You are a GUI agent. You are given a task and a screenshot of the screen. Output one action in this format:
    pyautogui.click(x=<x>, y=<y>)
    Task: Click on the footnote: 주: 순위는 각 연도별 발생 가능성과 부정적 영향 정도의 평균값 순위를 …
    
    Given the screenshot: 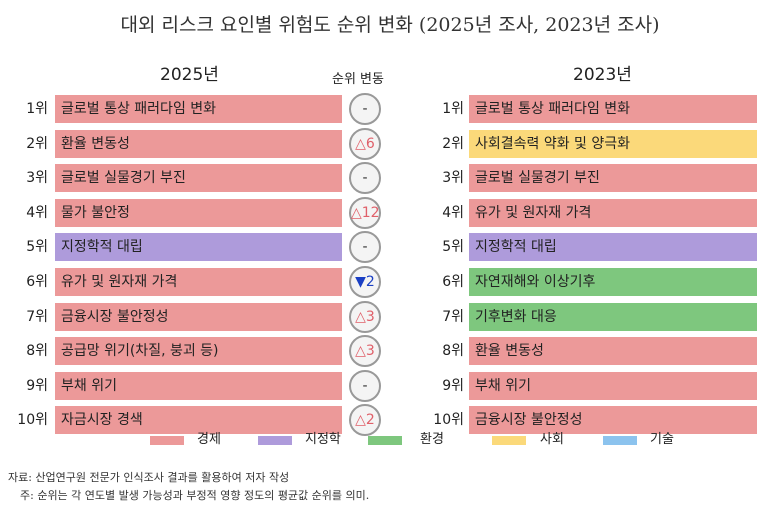 What is the action you would take?
    pyautogui.click(x=195, y=495)
    